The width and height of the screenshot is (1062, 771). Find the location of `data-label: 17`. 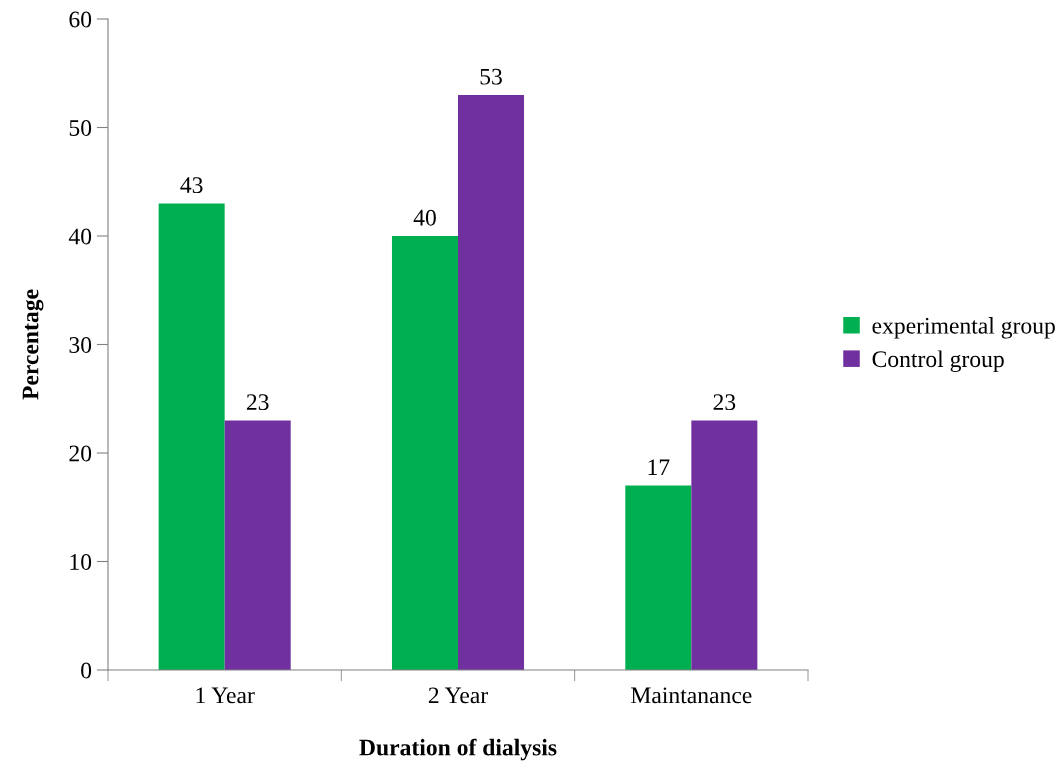

data-label: 17 is located at coordinates (659, 467).